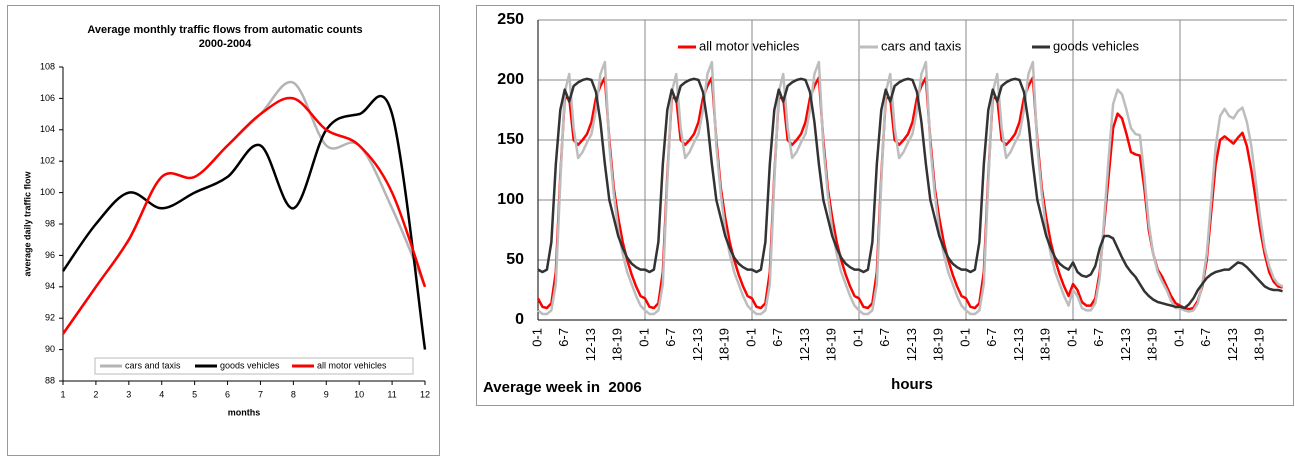 The height and width of the screenshot is (457, 1295). Describe the element at coordinates (510, 79) in the screenshot. I see `y-tick-label: 200` at that location.